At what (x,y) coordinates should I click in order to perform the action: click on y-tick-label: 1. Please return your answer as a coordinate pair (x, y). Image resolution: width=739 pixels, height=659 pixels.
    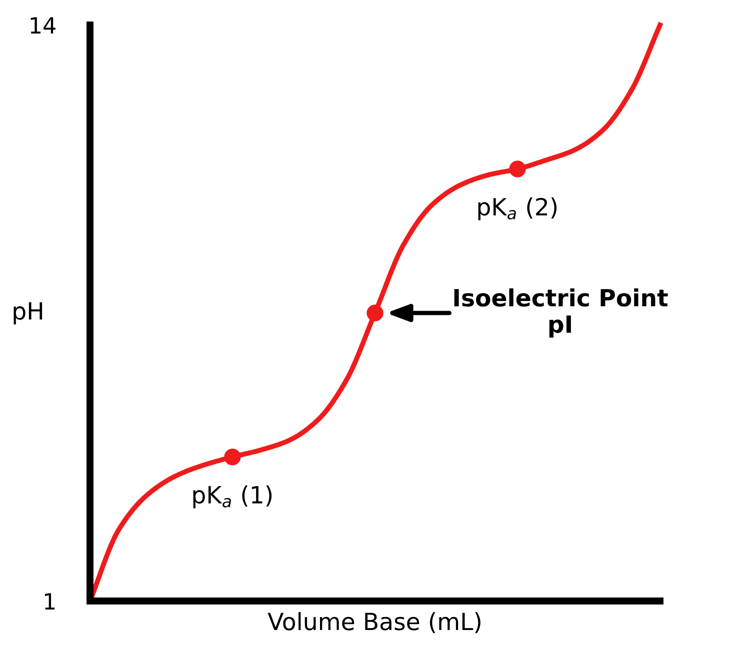
    Looking at the image, I should click on (49, 601).